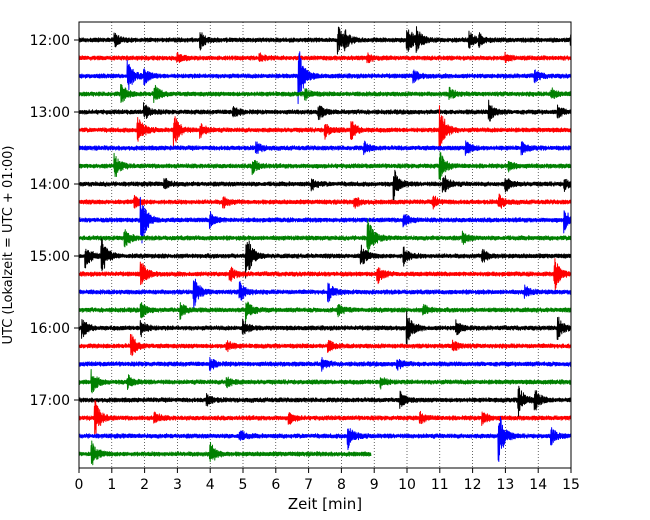  Describe the element at coordinates (177, 485) in the screenshot. I see `x-tick-label: 3` at that location.